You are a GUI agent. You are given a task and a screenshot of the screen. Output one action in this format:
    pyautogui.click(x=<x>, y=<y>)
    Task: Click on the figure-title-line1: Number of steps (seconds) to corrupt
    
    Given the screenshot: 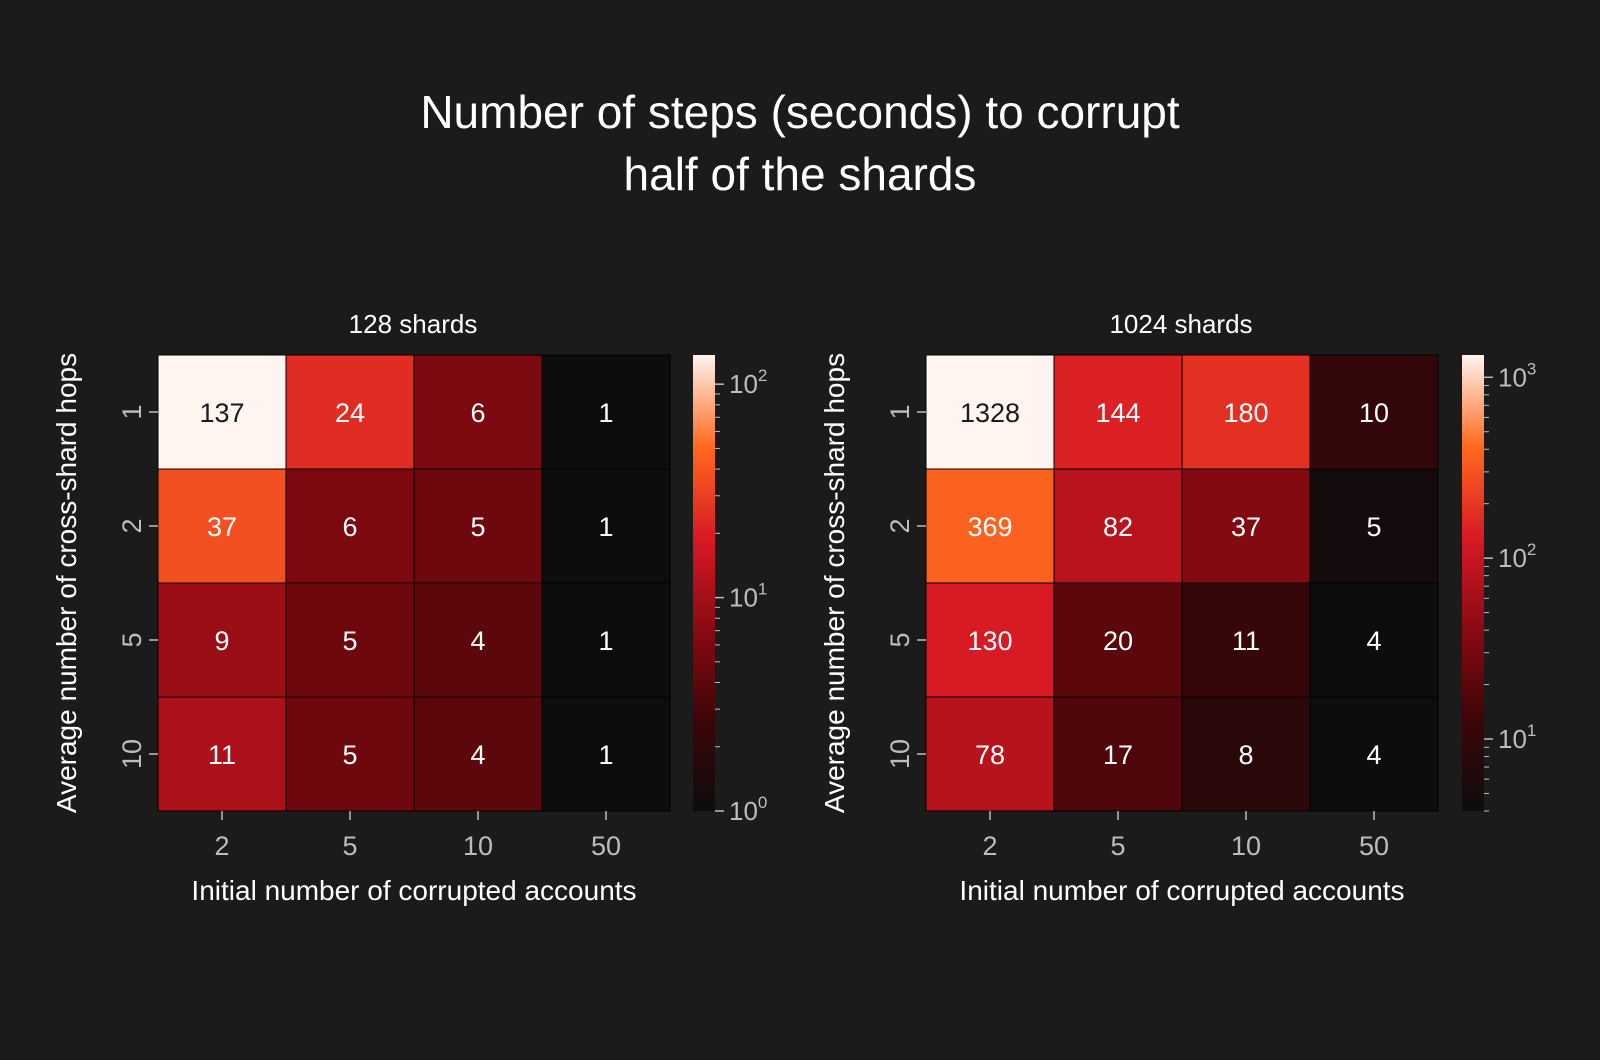 What is the action you would take?
    pyautogui.click(x=800, y=112)
    